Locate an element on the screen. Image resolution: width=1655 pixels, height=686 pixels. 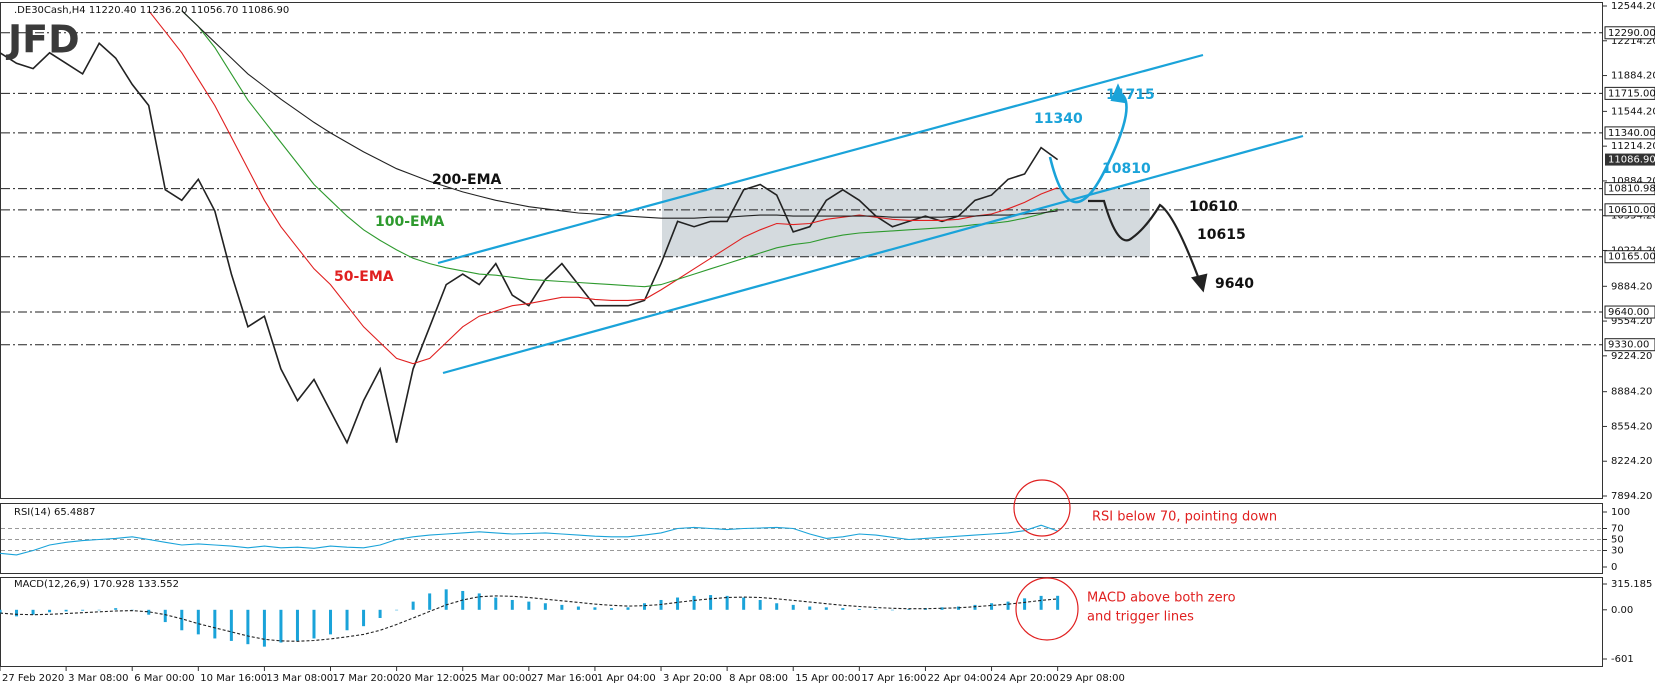
y-tick-label: 9224.20 is located at coordinates (1631, 356).